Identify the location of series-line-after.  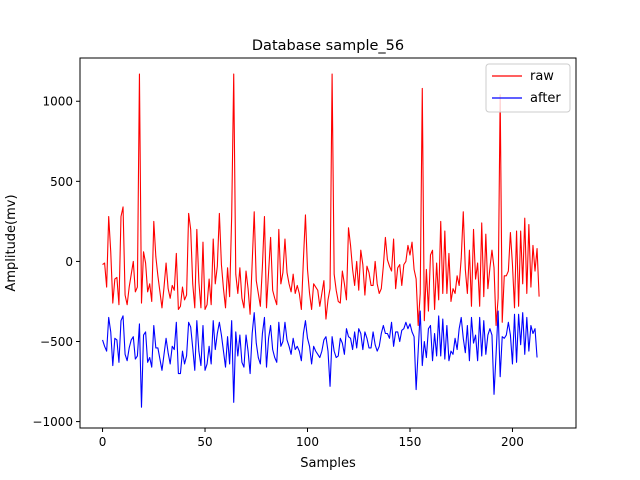
(320, 359).